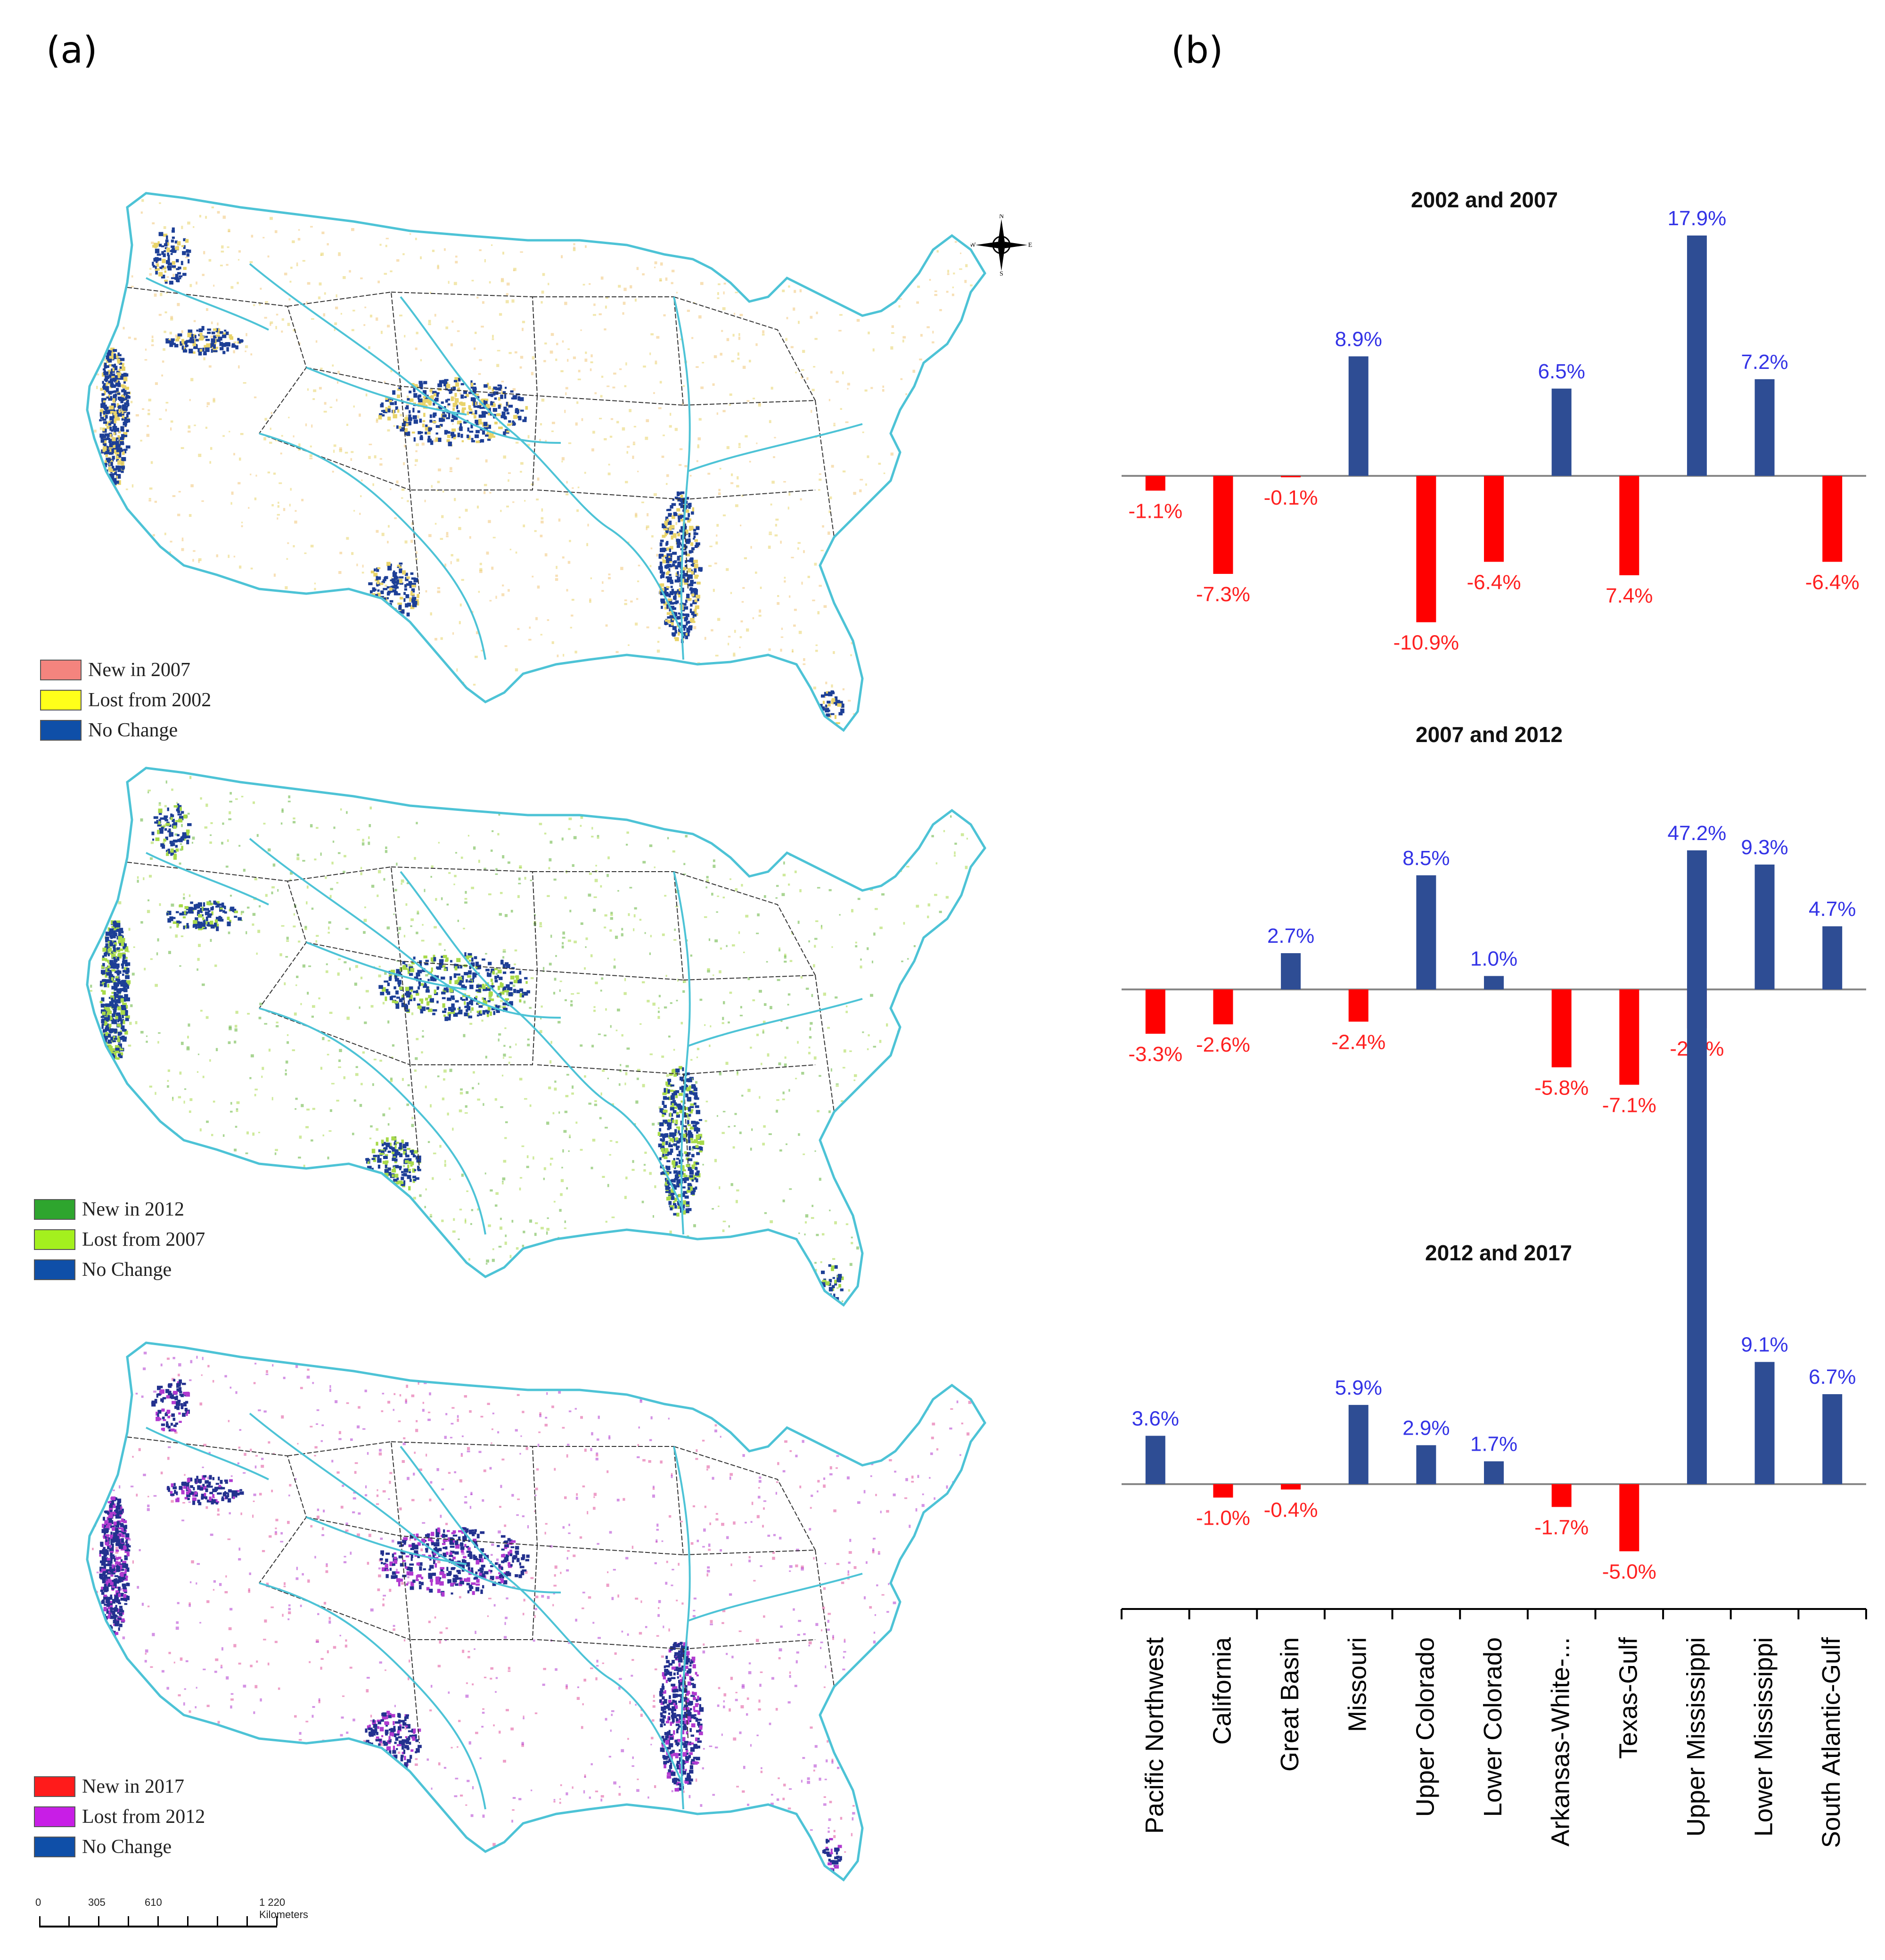 The width and height of the screenshot is (1885, 1960). Describe the element at coordinates (1562, 1087) in the screenshot. I see `data-label: -5.8%` at that location.